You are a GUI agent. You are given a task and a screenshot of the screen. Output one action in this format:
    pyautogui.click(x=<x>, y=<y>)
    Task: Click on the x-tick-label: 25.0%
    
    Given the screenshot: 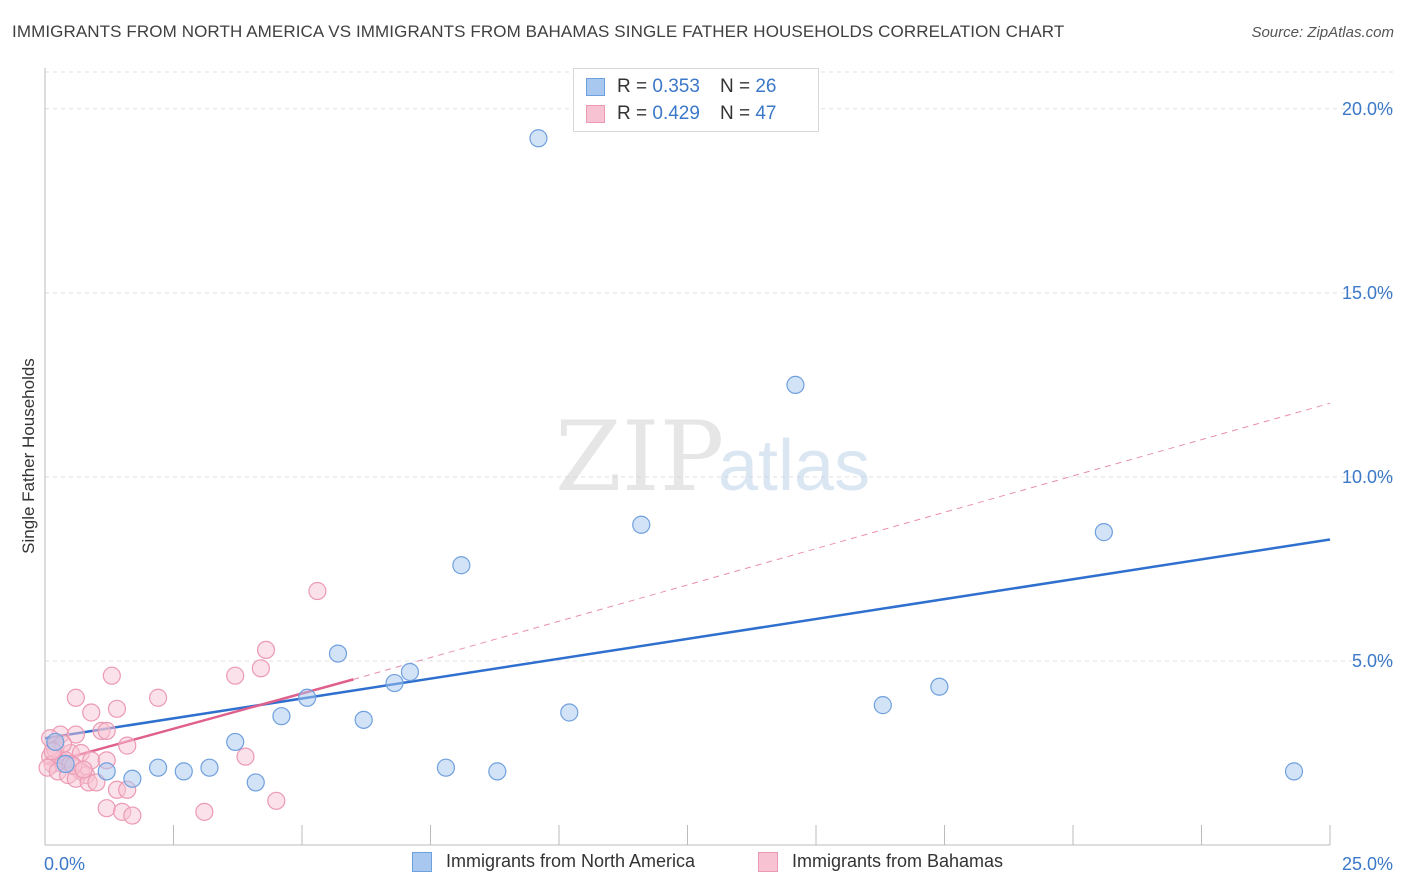 What is the action you would take?
    pyautogui.click(x=1367, y=864)
    